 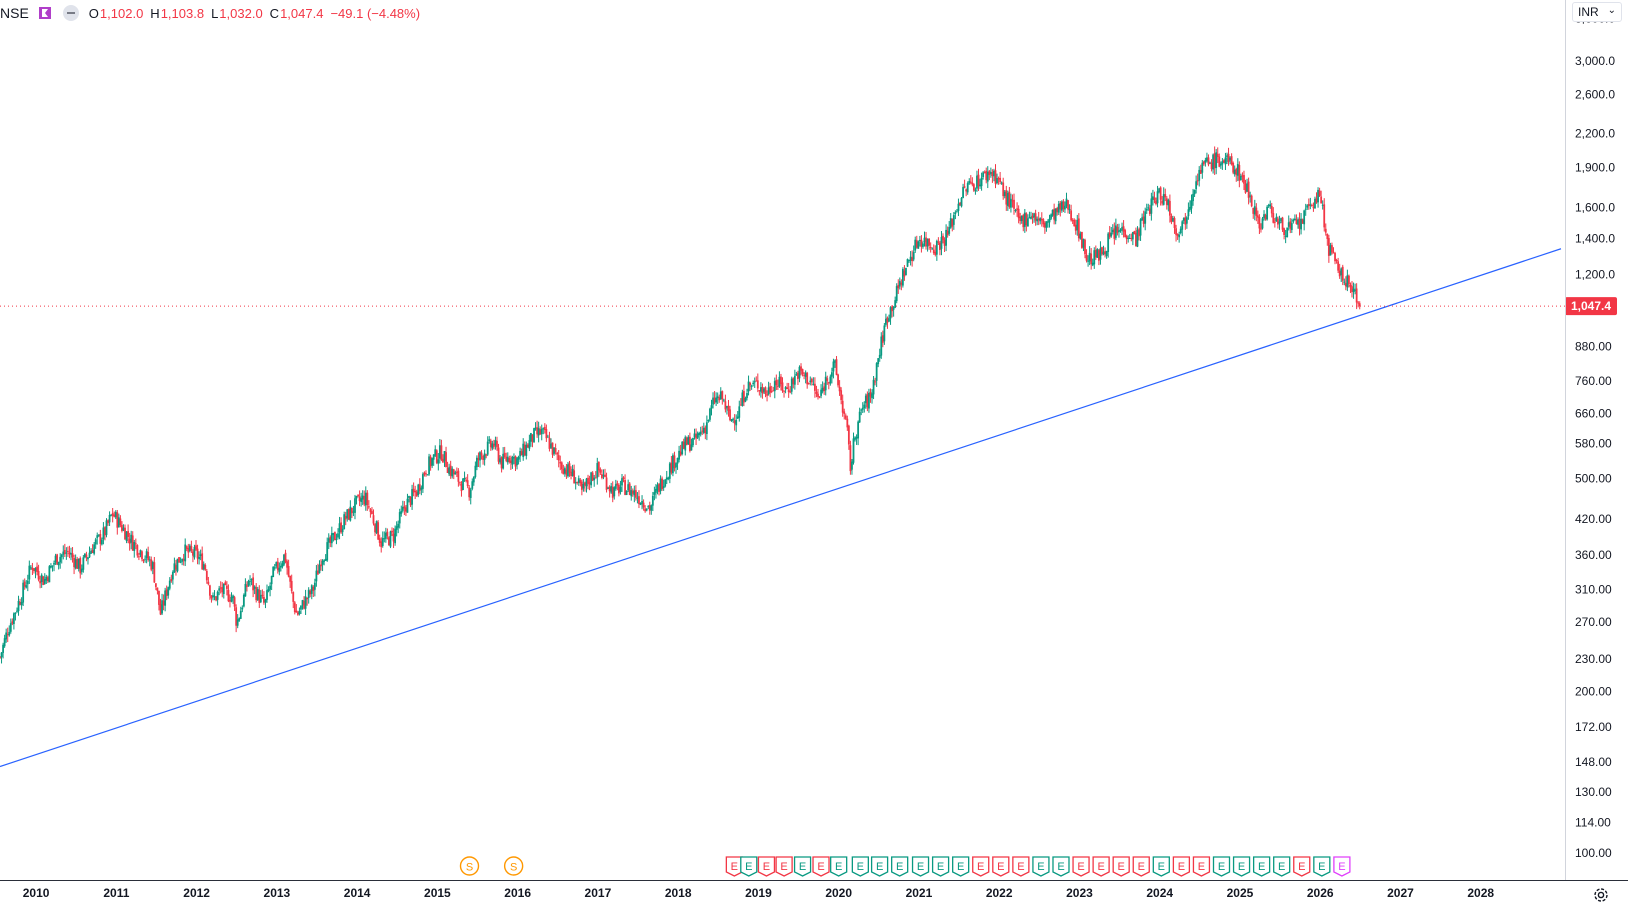 What do you see at coordinates (1593, 659) in the screenshot?
I see `price-axis-label: 230.00` at bounding box center [1593, 659].